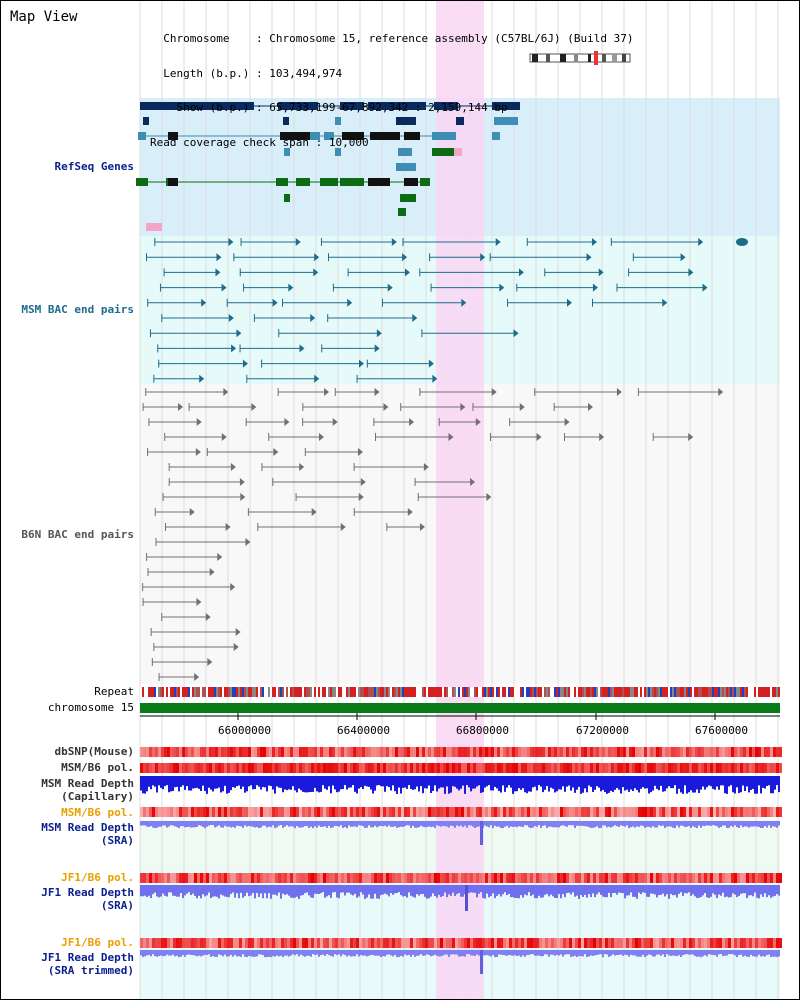 The image size is (800, 1000). Describe the element at coordinates (94, 166) in the screenshot. I see `track-label-refseq: RefSeq Genes` at that location.